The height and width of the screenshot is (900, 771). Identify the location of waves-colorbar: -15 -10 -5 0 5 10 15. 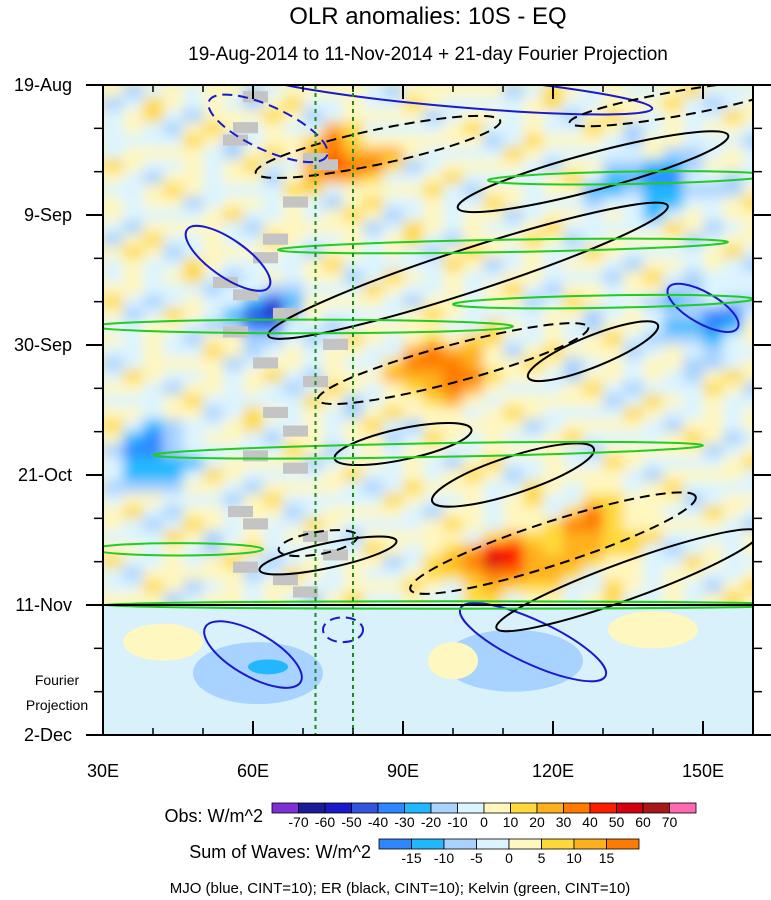
(509, 852).